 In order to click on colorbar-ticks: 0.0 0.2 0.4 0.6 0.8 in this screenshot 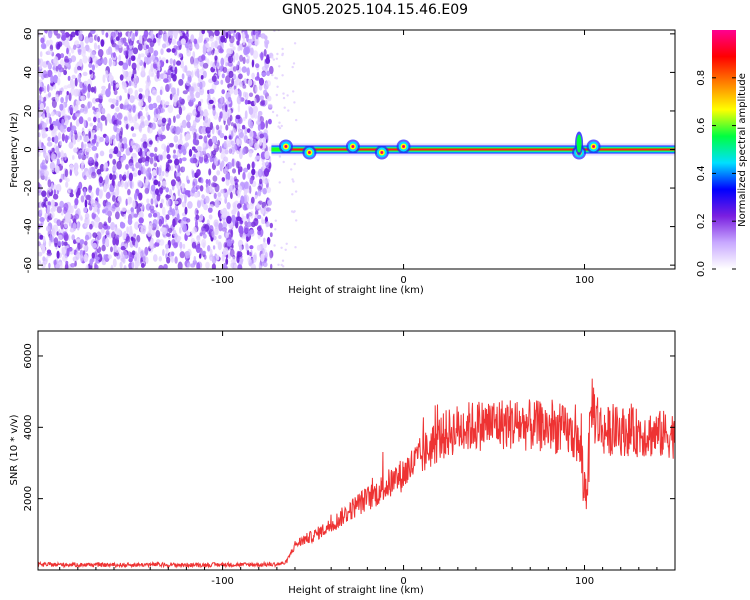, I will do `click(716, 173)`.